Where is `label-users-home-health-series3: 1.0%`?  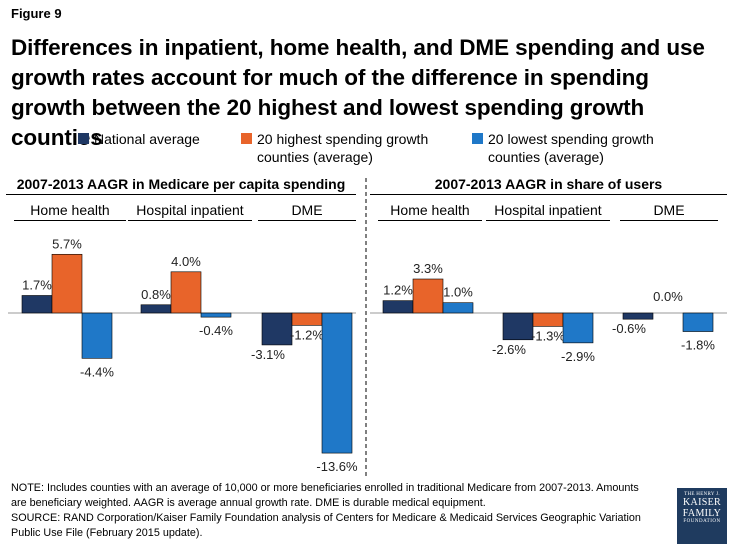
label-users-home-health-series3: 1.0% is located at coordinates (458, 292).